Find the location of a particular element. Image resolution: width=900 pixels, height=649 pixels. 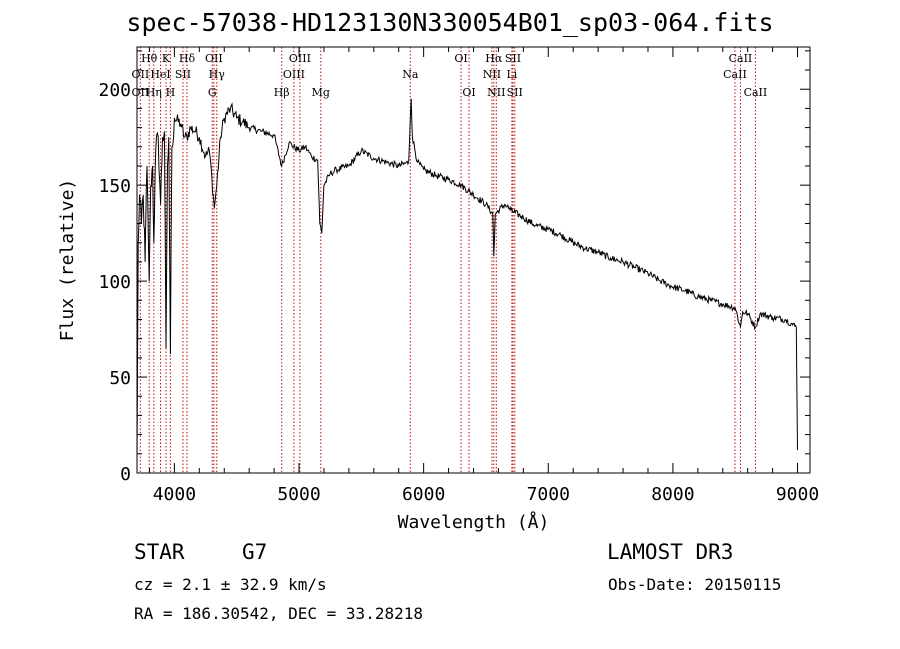

line-marker-label: G is located at coordinates (212, 92).